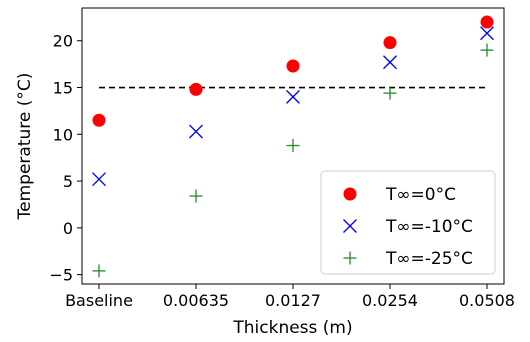 The width and height of the screenshot is (530, 342). I want to click on legend-label-2: T∞=-10°C, so click(429, 227).